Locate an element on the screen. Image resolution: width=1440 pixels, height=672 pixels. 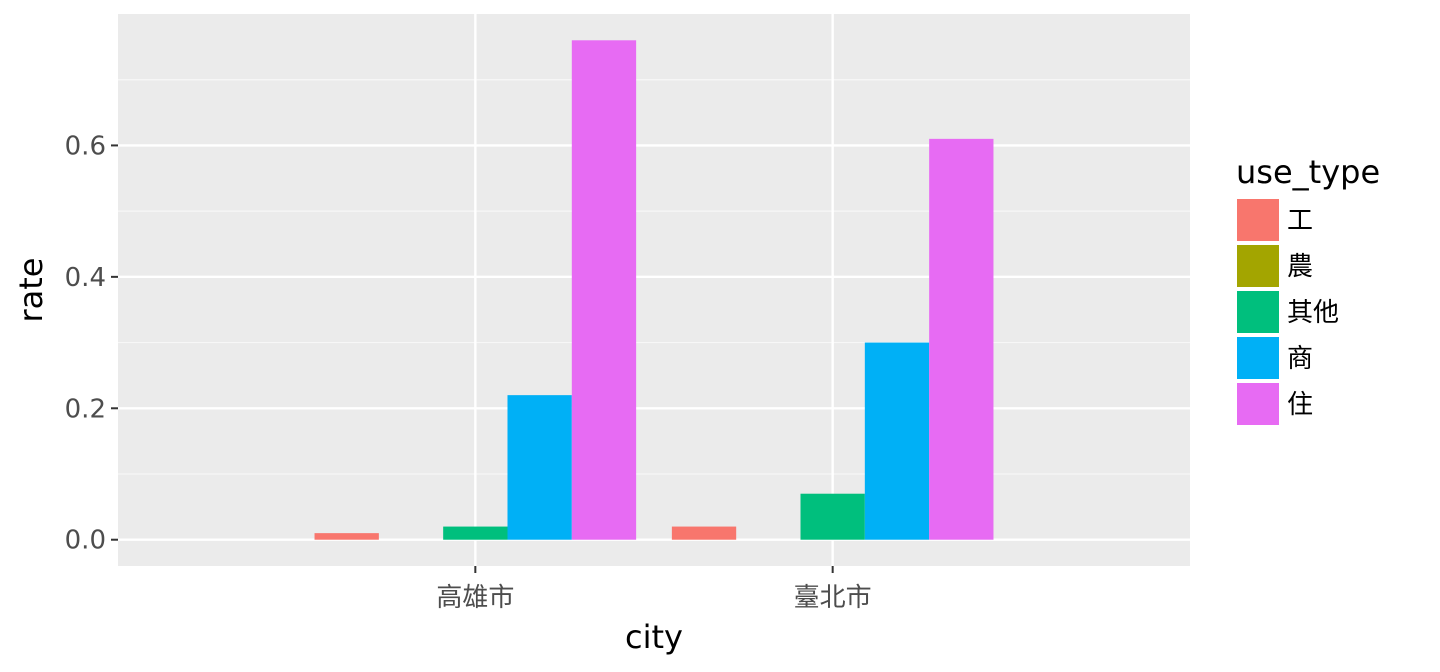
y-axis-title: rate is located at coordinates (31, 290).